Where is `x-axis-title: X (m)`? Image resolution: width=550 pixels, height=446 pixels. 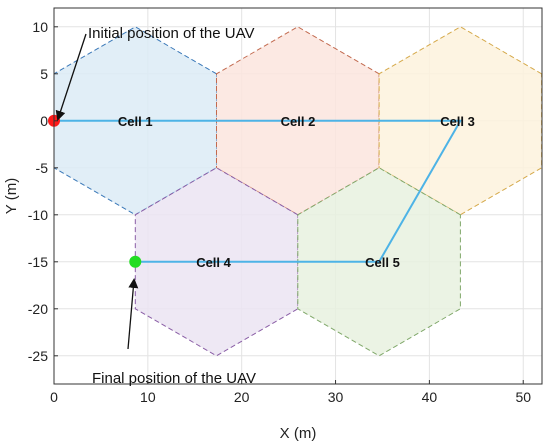
x-axis-title: X (m) is located at coordinates (298, 433).